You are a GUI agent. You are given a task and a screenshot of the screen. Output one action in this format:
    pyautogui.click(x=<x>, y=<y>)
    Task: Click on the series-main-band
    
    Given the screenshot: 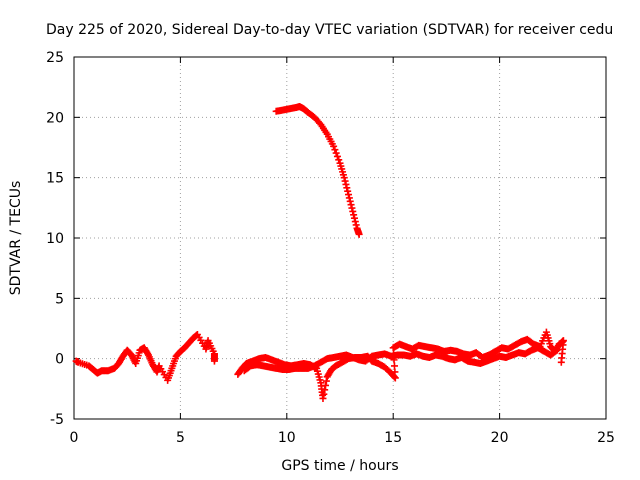 What is the action you would take?
    pyautogui.click(x=400, y=365)
    